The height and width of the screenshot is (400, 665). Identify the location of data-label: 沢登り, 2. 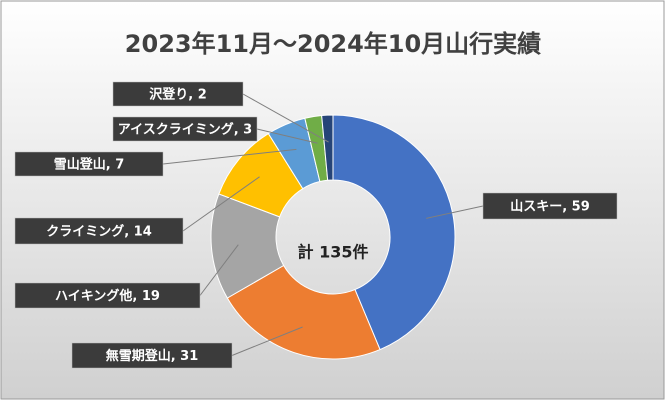
(178, 95).